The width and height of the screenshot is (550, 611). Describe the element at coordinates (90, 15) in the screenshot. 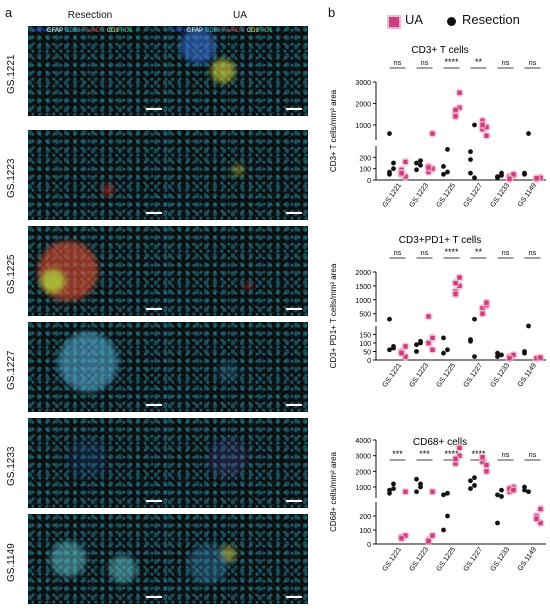

I see `column-header-resection: Resection` at that location.